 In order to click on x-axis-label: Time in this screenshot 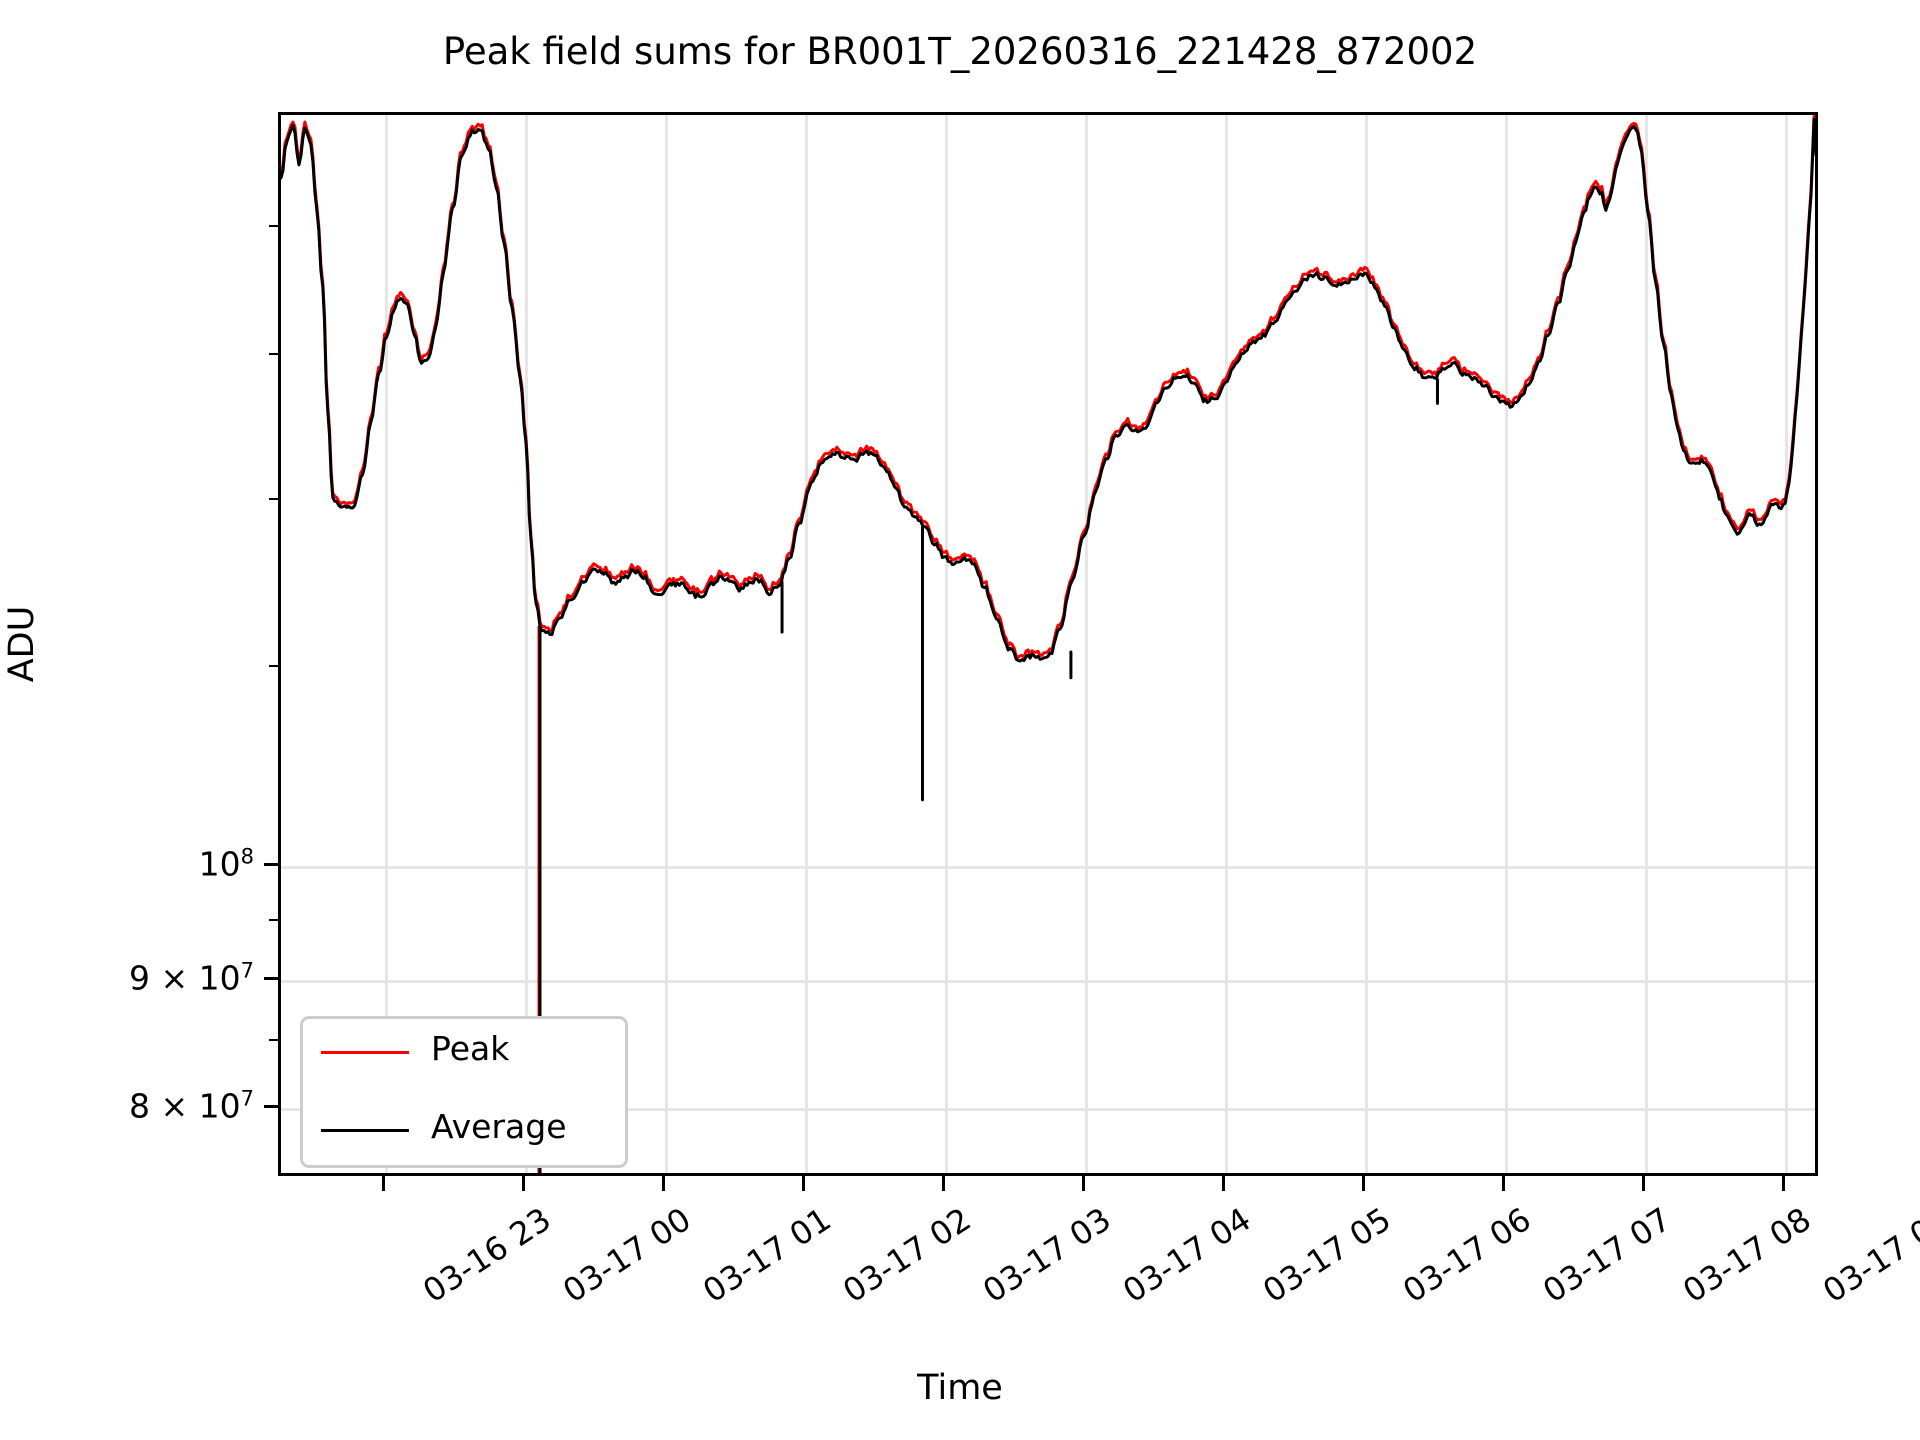, I will do `click(960, 1388)`.